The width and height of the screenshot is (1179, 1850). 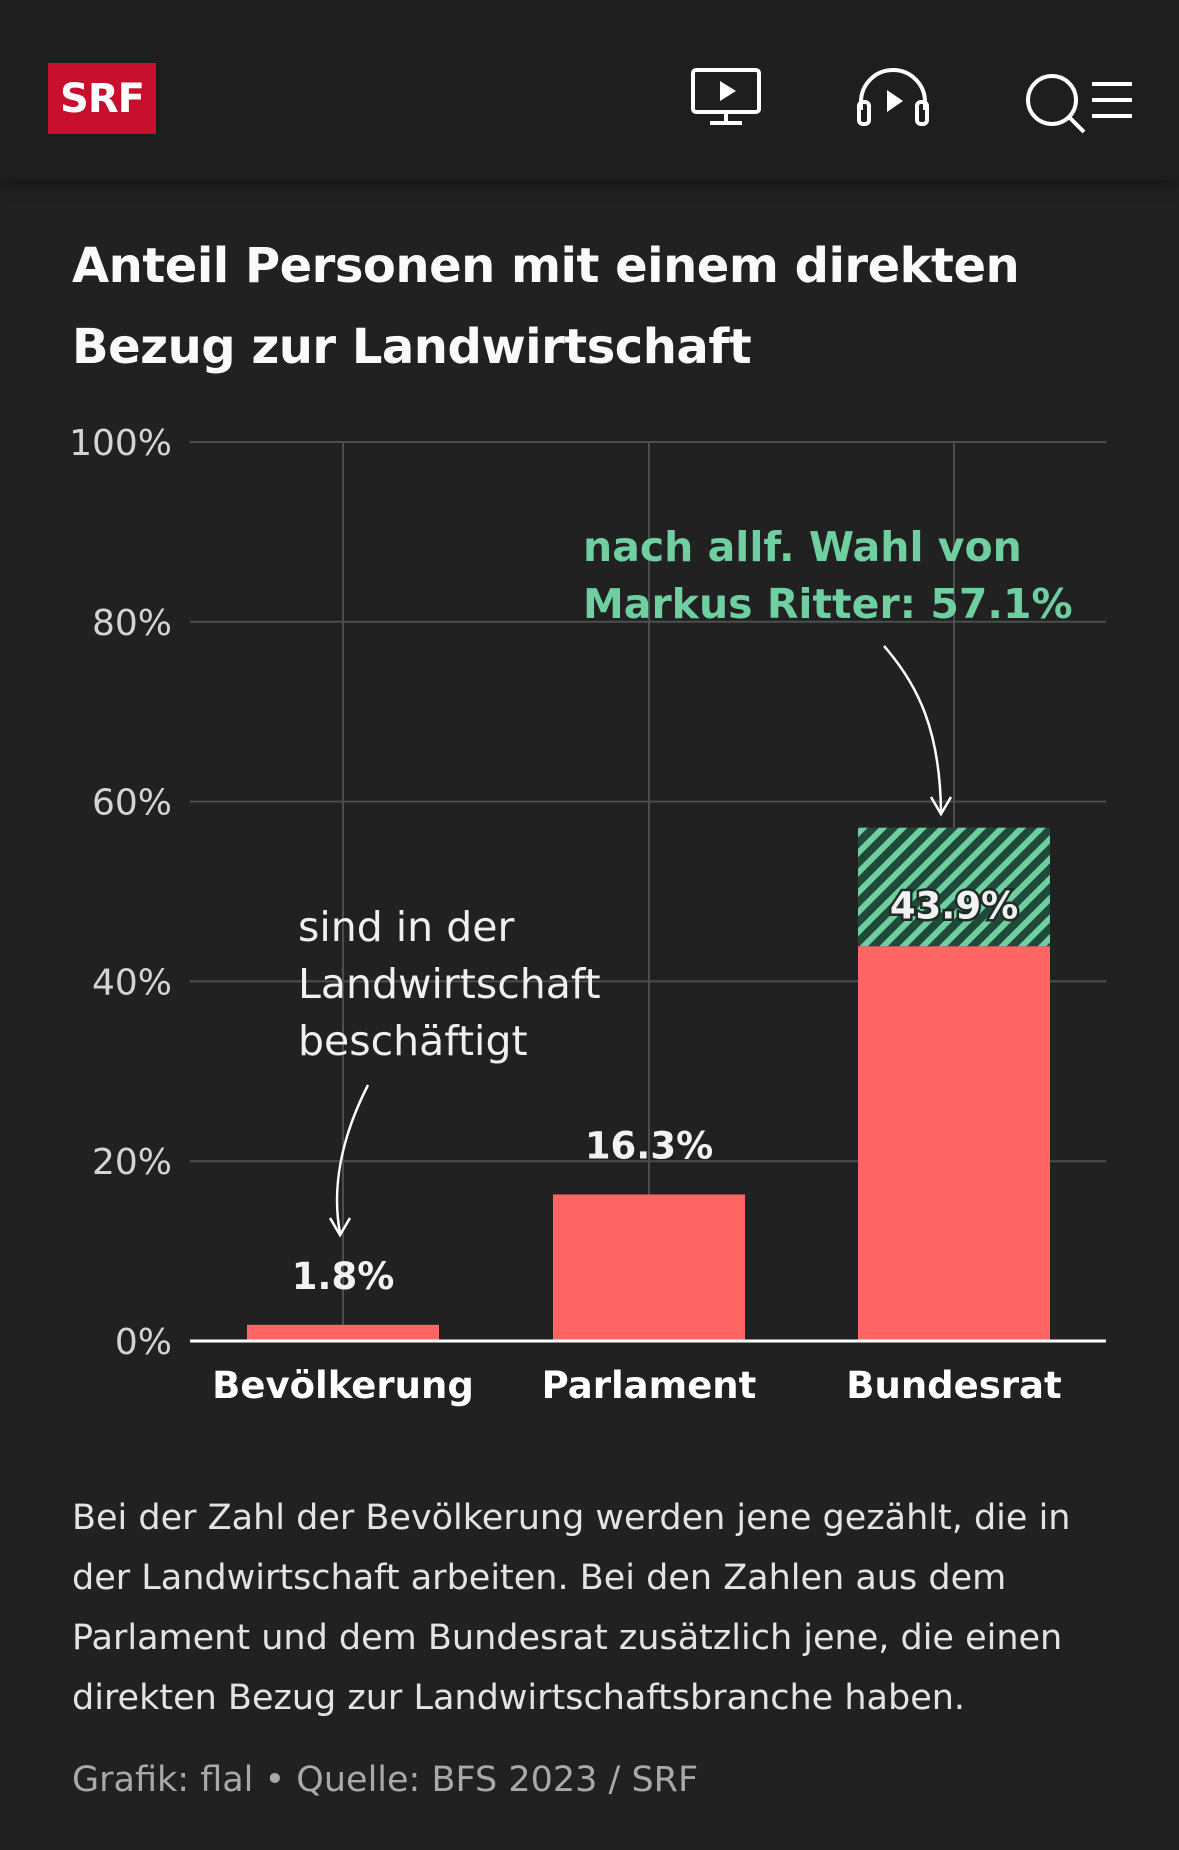 I want to click on tv-play-icon, so click(x=726, y=98).